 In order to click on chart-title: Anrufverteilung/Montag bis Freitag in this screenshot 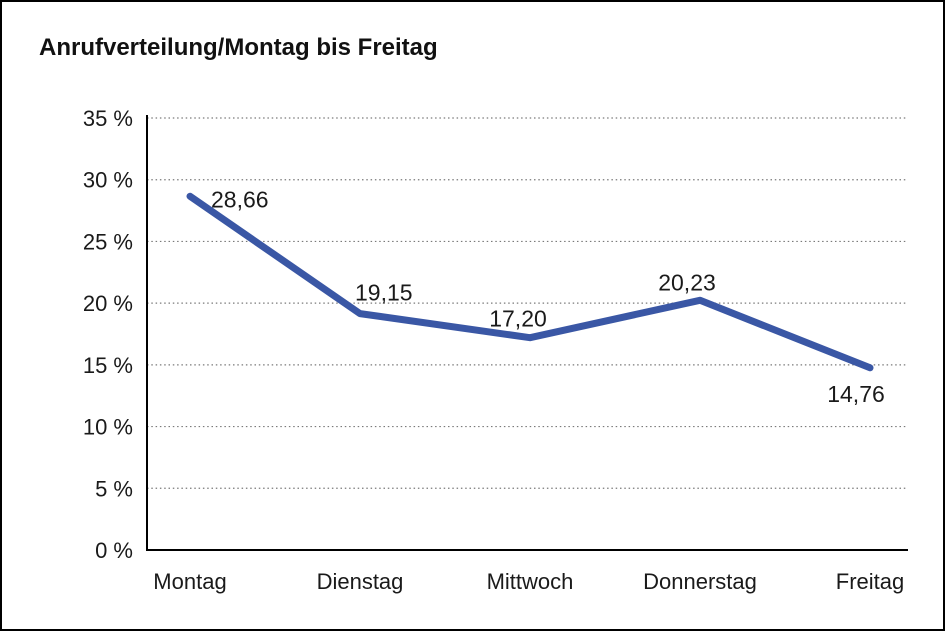, I will do `click(238, 47)`.